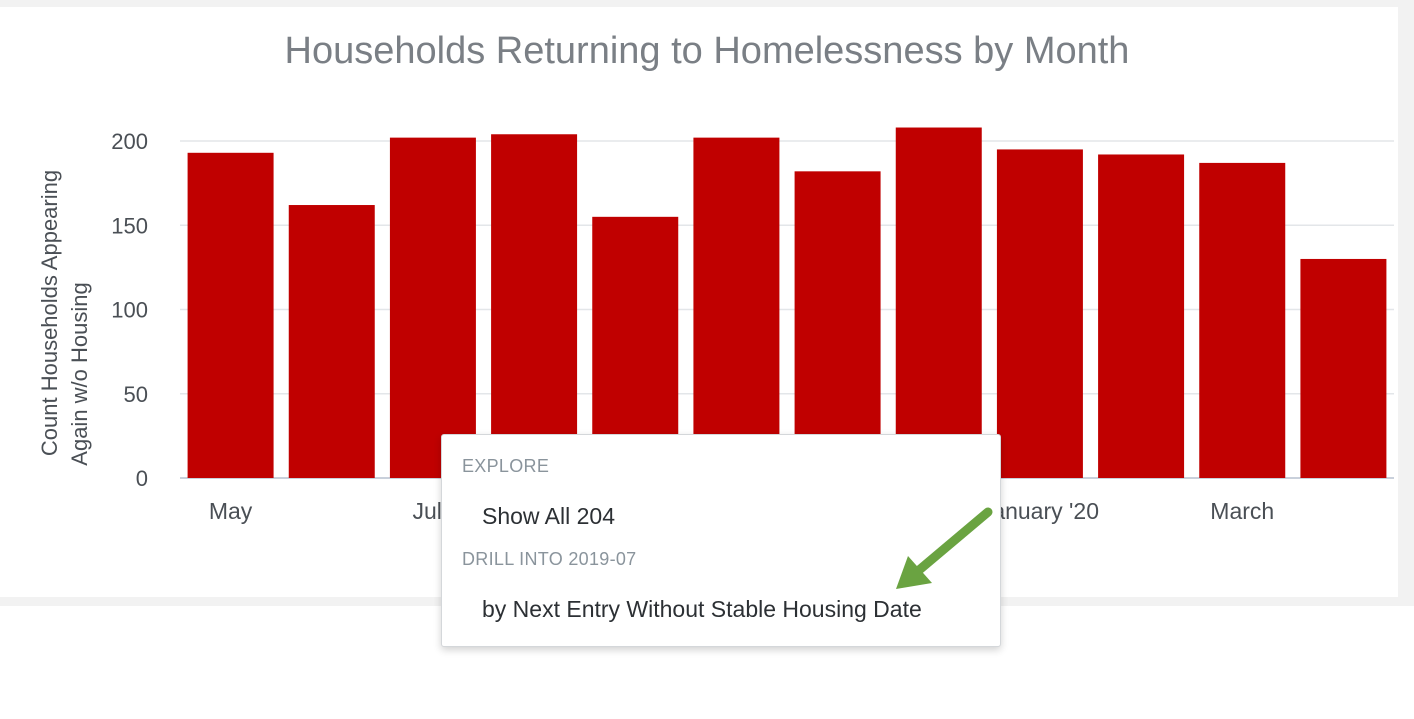 This screenshot has height=719, width=1414. Describe the element at coordinates (549, 559) in the screenshot. I see `drill-into-header: DRILL INTO 2019-07` at that location.